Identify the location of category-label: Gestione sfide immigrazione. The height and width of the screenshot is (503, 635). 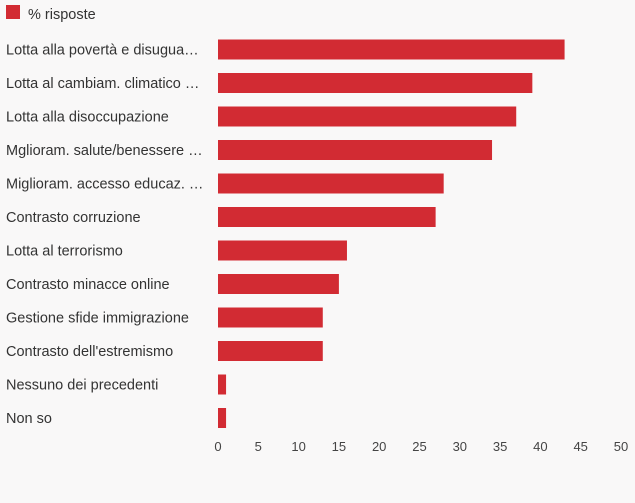
(97, 319).